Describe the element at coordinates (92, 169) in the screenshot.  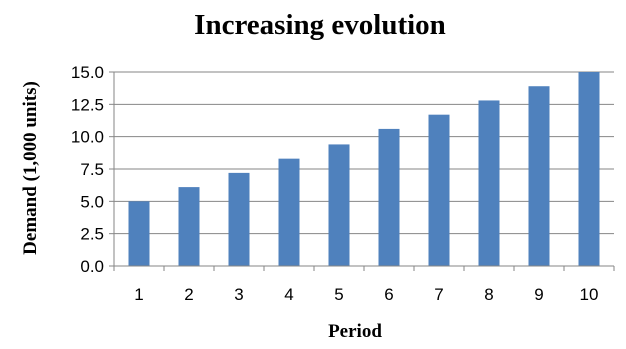
I see `y-tick-label: 7.5` at that location.